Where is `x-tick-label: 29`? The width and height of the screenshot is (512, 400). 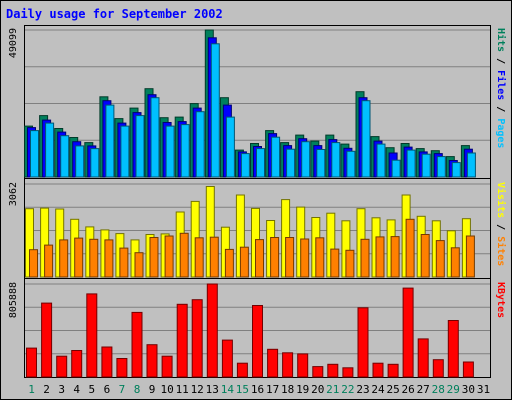
x-tick-label: 29 is located at coordinates (453, 389).